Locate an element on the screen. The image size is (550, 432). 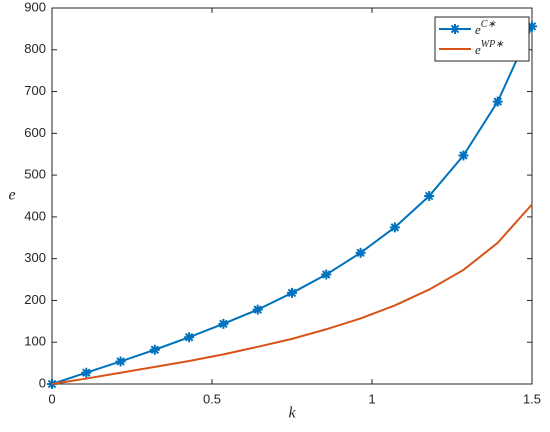
x-tick-label: 1 is located at coordinates (371, 398).